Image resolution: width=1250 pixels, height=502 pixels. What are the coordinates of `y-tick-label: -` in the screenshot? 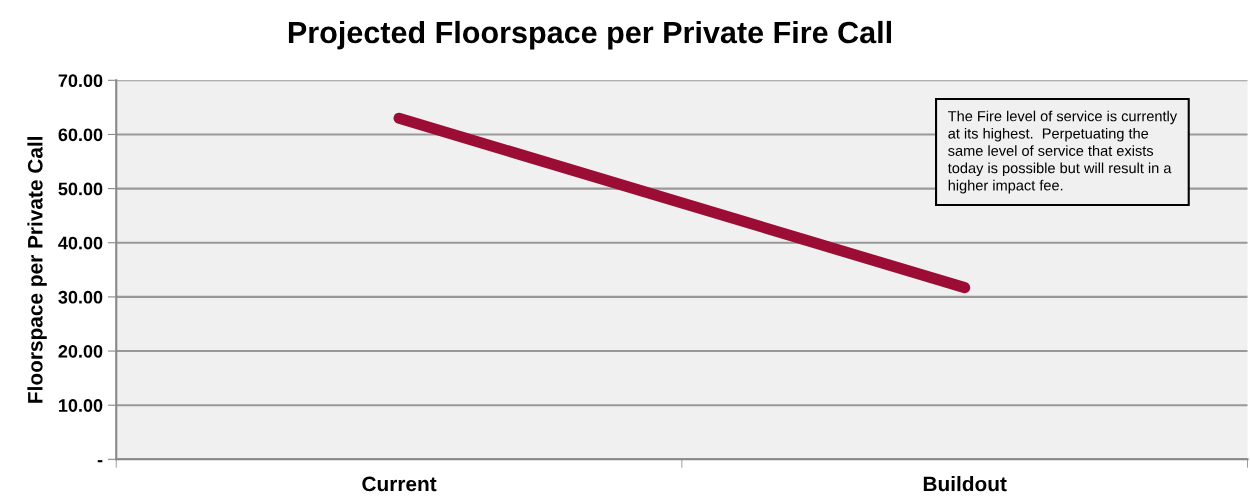 It's located at (100, 461).